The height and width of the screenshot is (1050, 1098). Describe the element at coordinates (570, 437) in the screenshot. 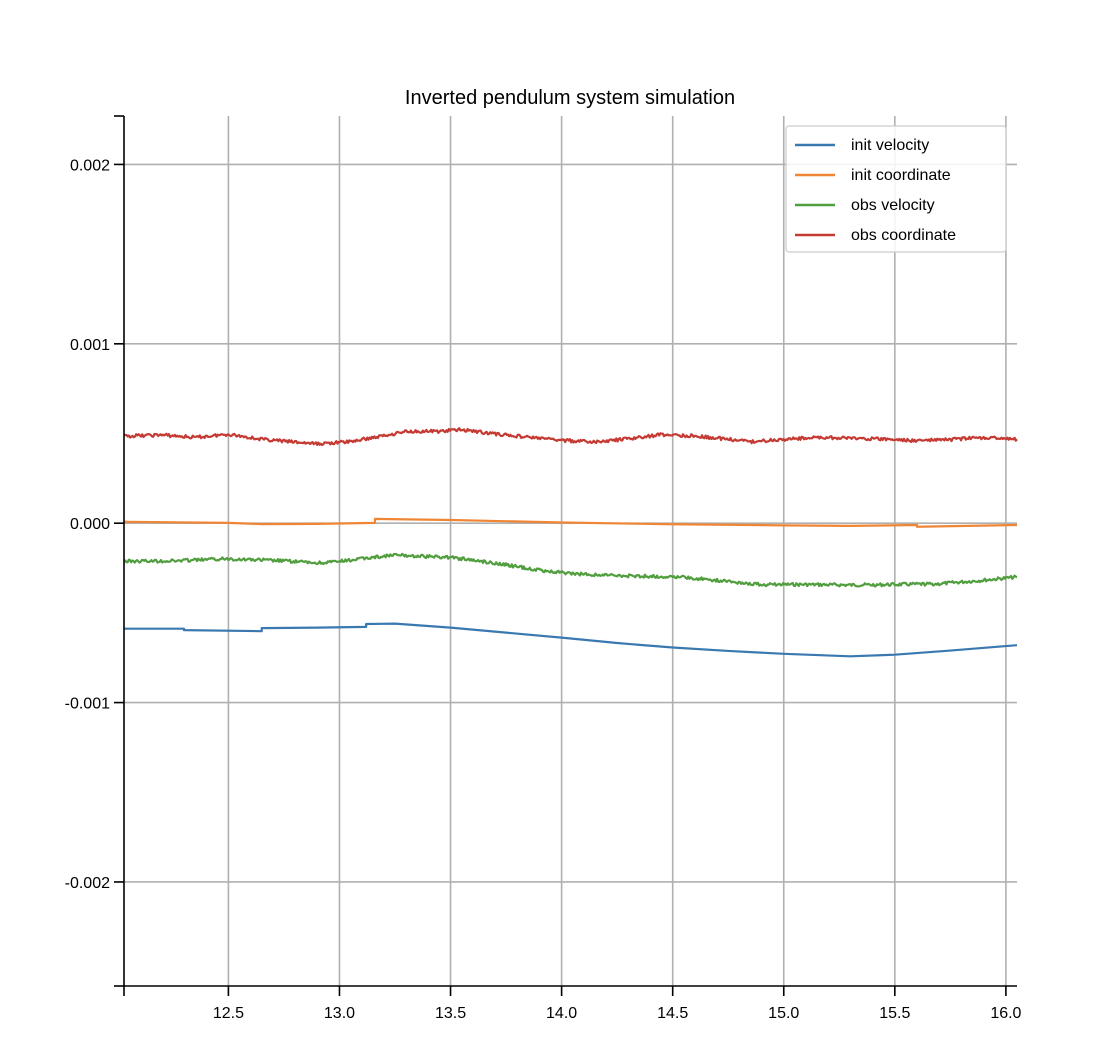

I see `series-line-obs-coordinate` at that location.